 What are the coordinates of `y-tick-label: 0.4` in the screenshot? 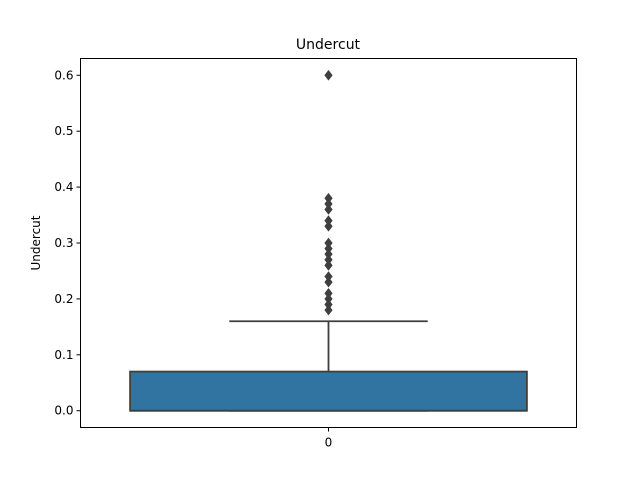 It's located at (63, 187).